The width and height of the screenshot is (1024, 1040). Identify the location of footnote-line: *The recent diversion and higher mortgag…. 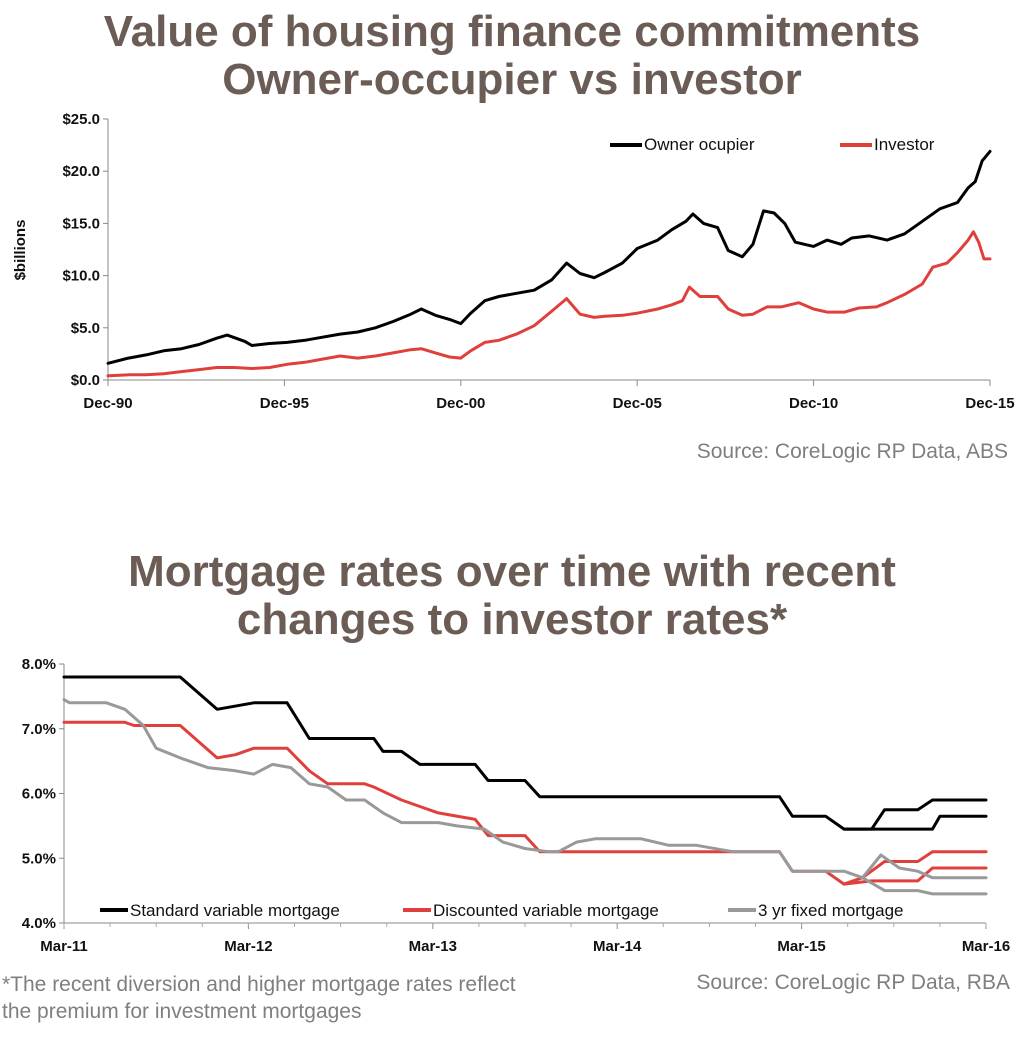
(259, 984).